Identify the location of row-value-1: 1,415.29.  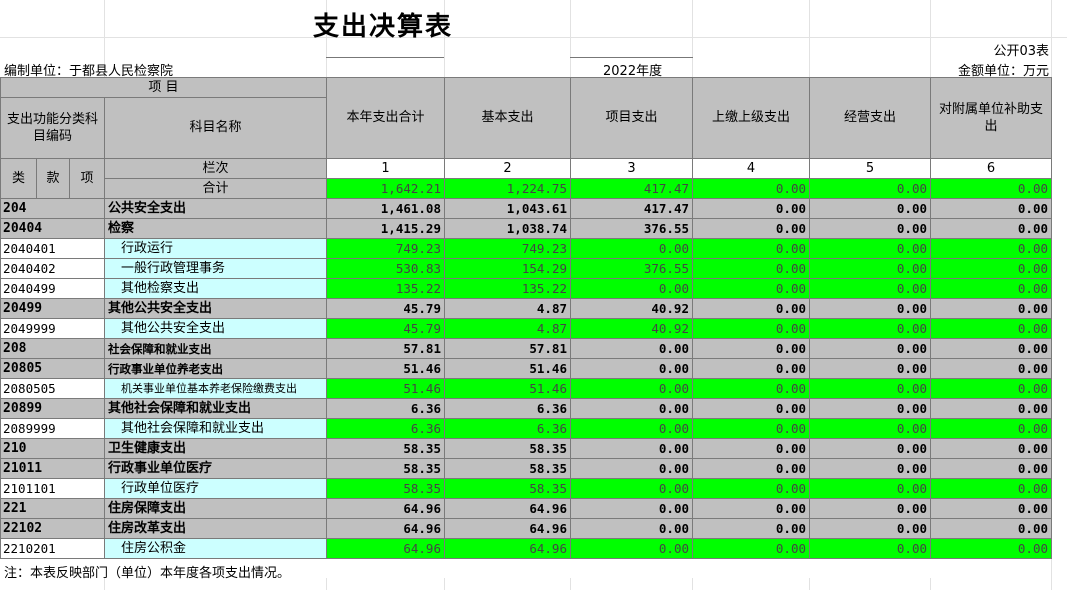
(385, 228).